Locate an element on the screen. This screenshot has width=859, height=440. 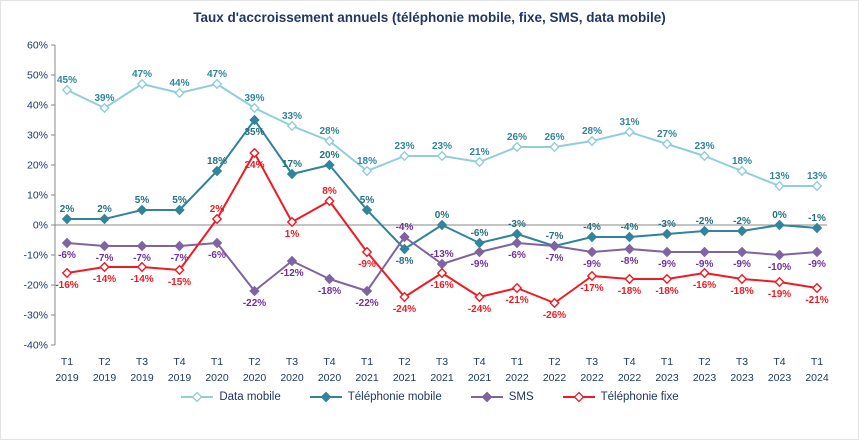
data-label: -1% is located at coordinates (817, 218).